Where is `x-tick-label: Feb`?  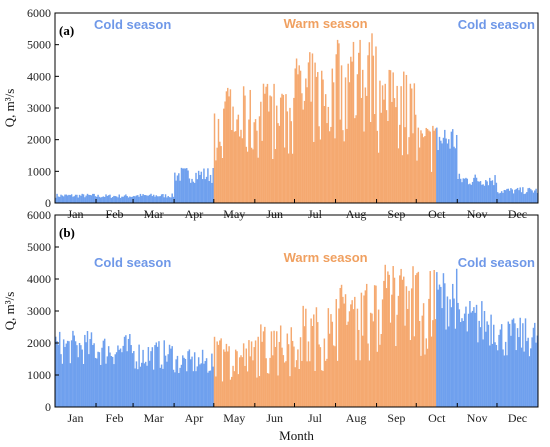 x-tick-label: Feb is located at coordinates (115, 214).